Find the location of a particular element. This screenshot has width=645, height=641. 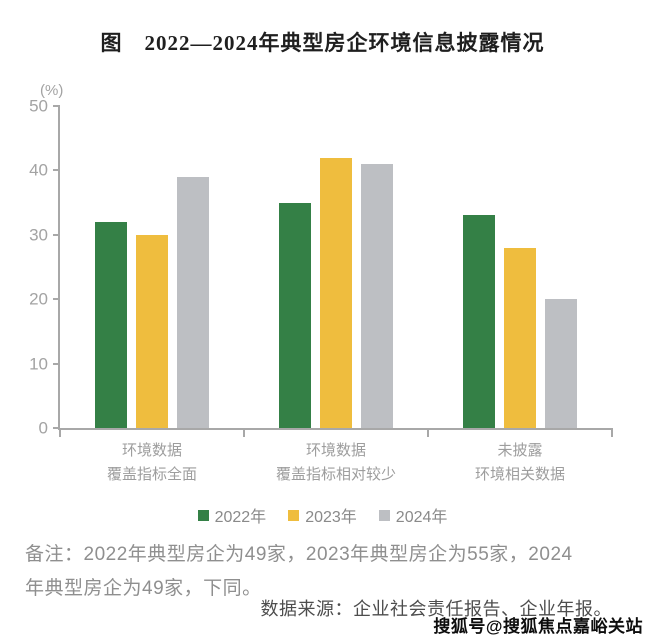

x-category-label-line: 覆盖指标相对较少 is located at coordinates (335, 474).